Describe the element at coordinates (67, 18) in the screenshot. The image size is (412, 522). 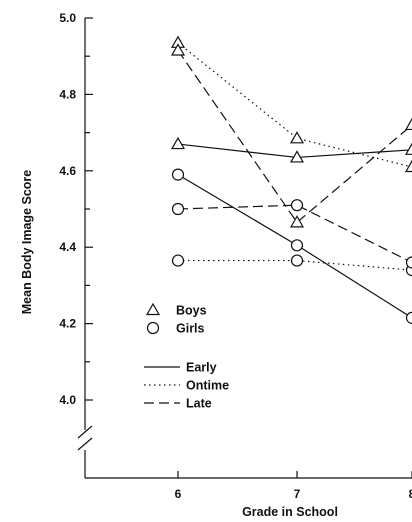
I see `y-tick-label: 5.0` at that location.